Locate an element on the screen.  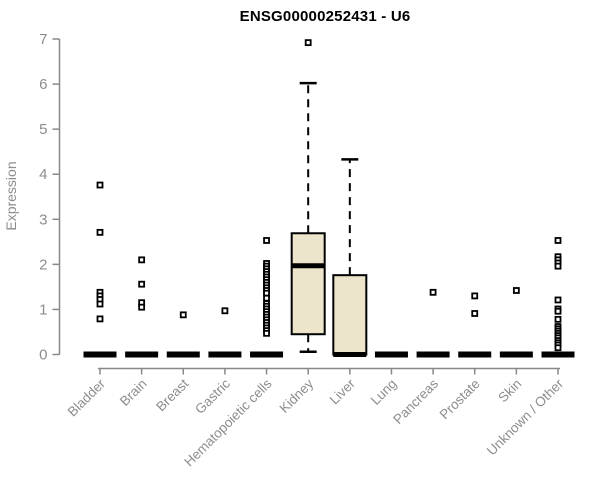
collapsed-box-breast is located at coordinates (183, 354).